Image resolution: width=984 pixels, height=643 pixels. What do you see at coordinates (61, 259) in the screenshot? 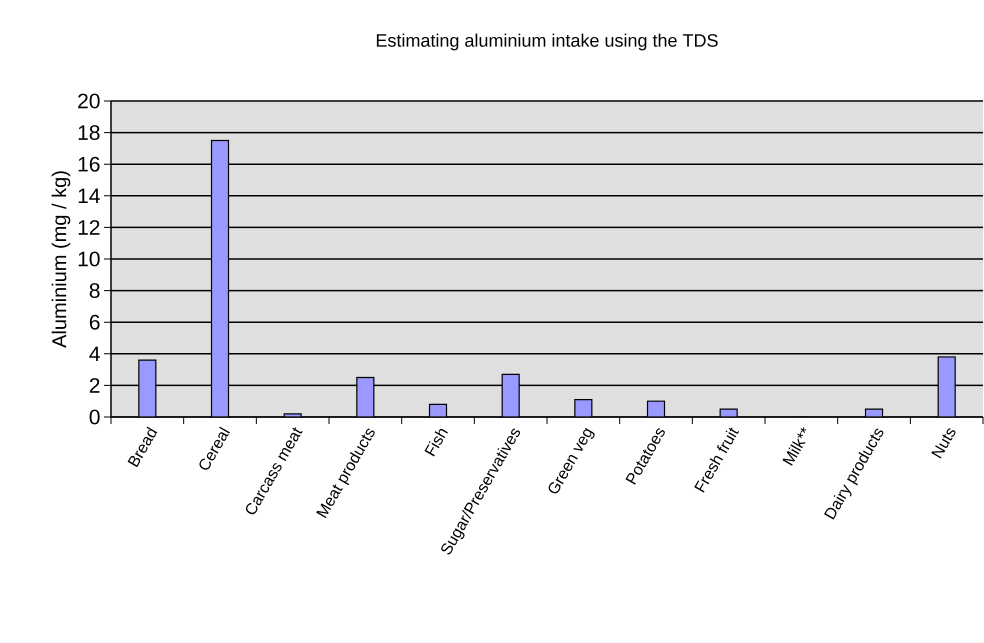
I see `y-axis-title: Aluminium (mg / kg)` at bounding box center [61, 259].